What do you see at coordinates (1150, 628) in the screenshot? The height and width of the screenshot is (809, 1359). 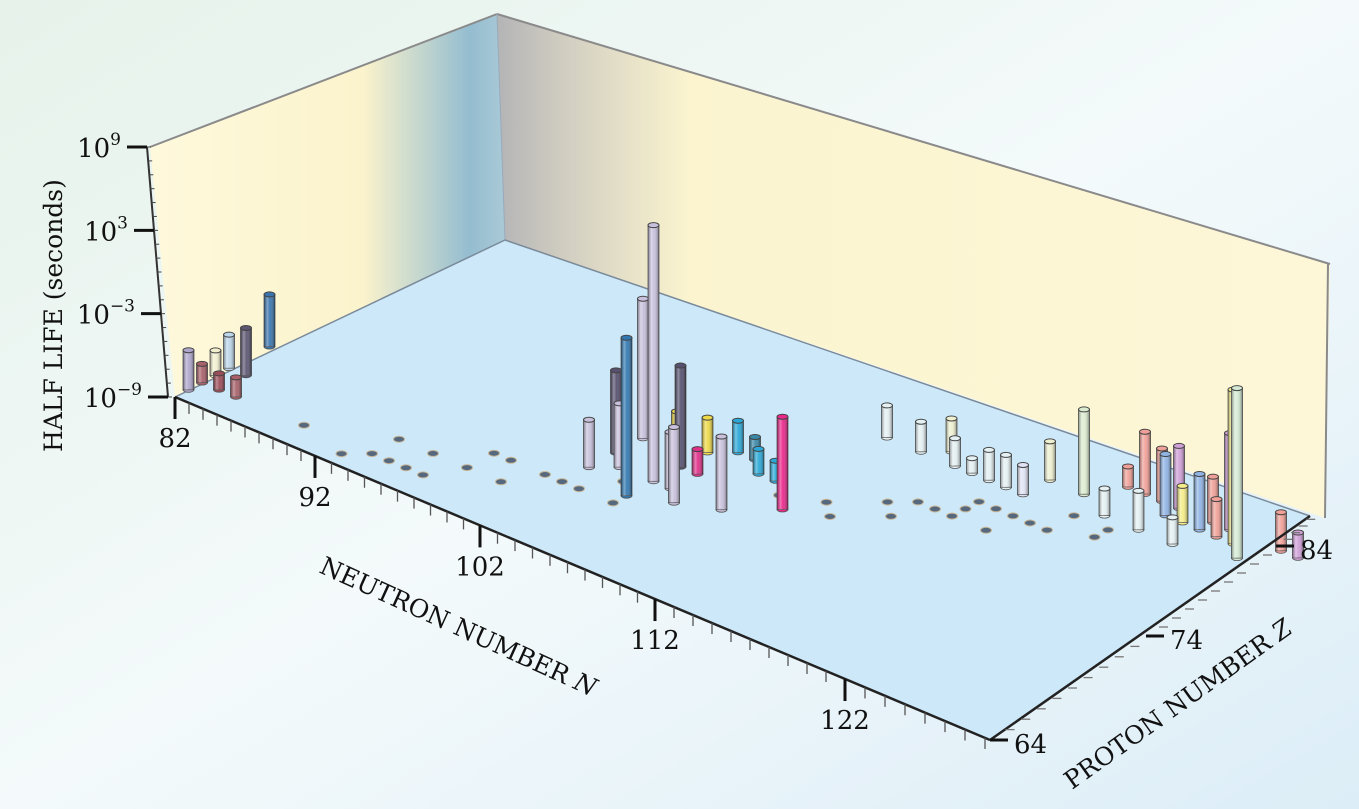 I see `z-axis-line` at bounding box center [1150, 628].